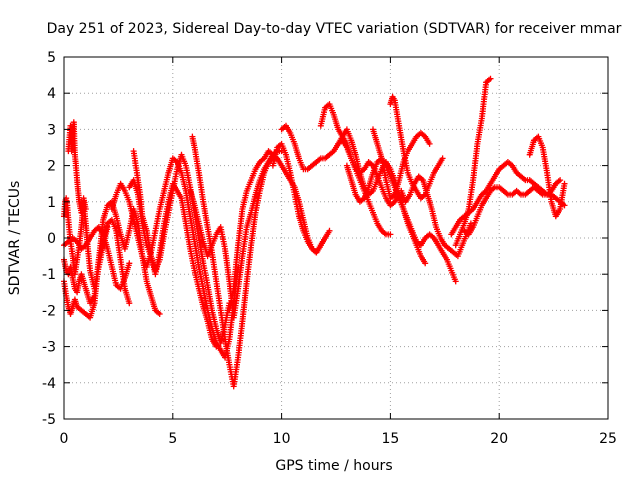  I want to click on y-tick-label: -4, so click(49, 384).